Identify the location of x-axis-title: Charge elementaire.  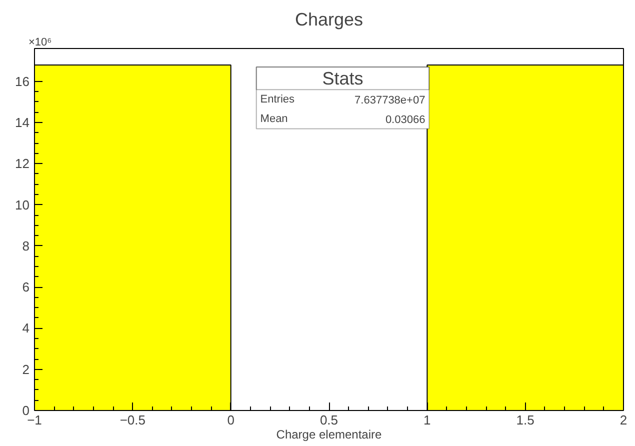
(329, 435).